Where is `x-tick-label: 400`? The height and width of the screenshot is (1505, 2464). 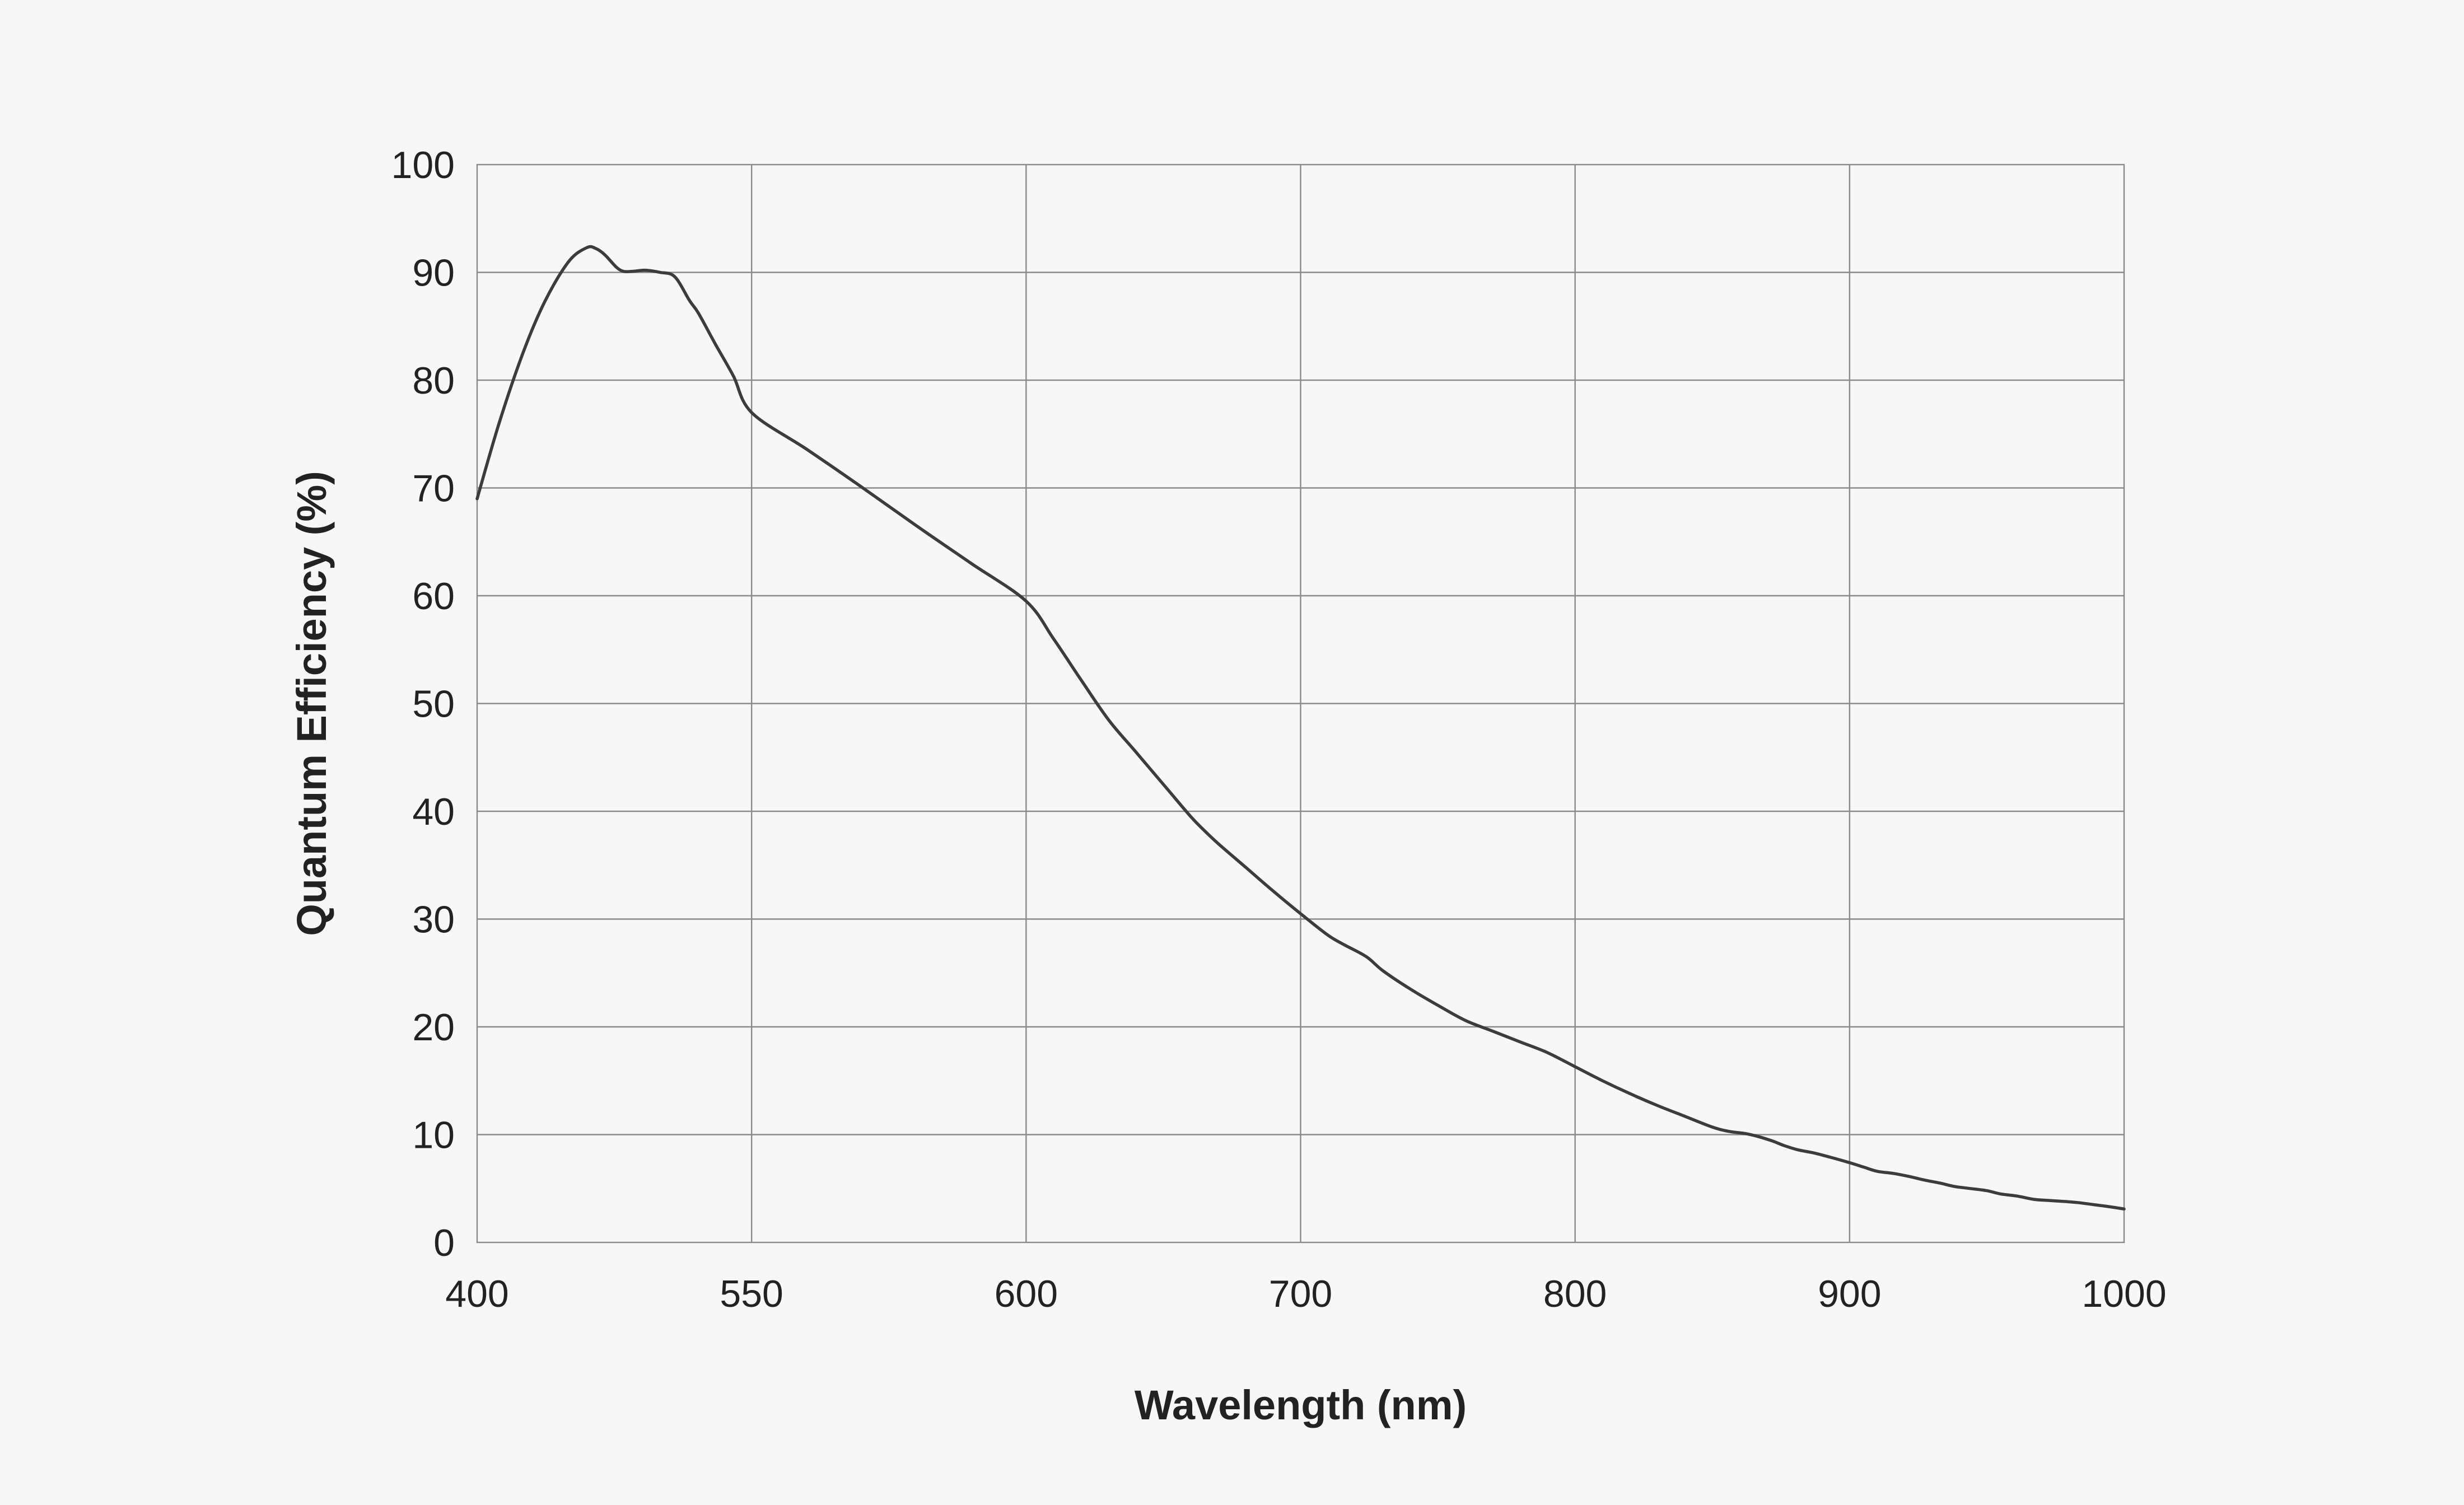
x-tick-label: 400 is located at coordinates (477, 1294).